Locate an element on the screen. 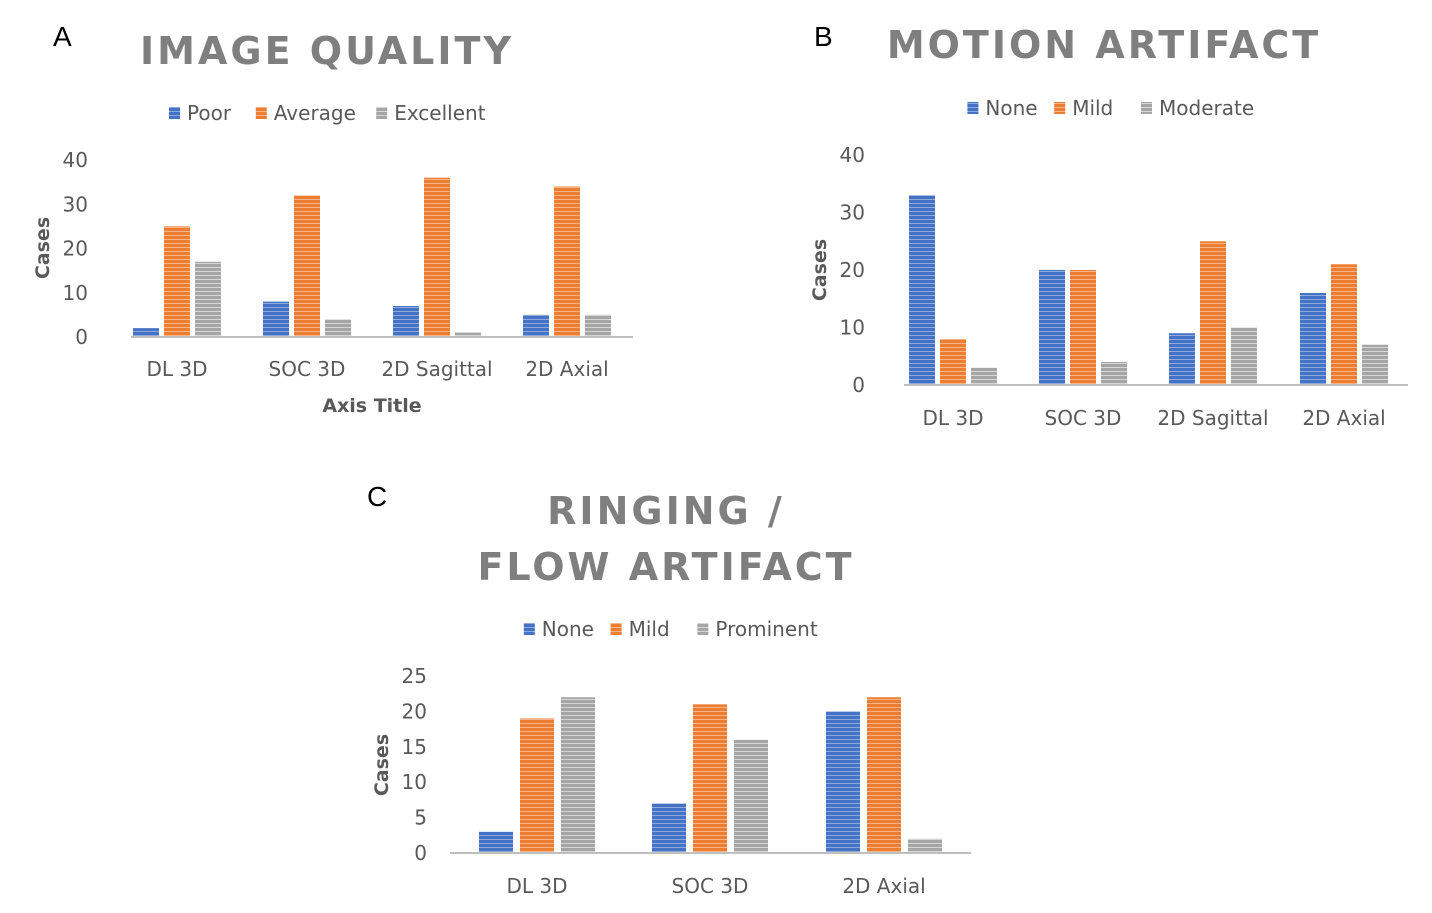 The width and height of the screenshot is (1432, 913). bar-mild-2d-sagittal is located at coordinates (1213, 313).